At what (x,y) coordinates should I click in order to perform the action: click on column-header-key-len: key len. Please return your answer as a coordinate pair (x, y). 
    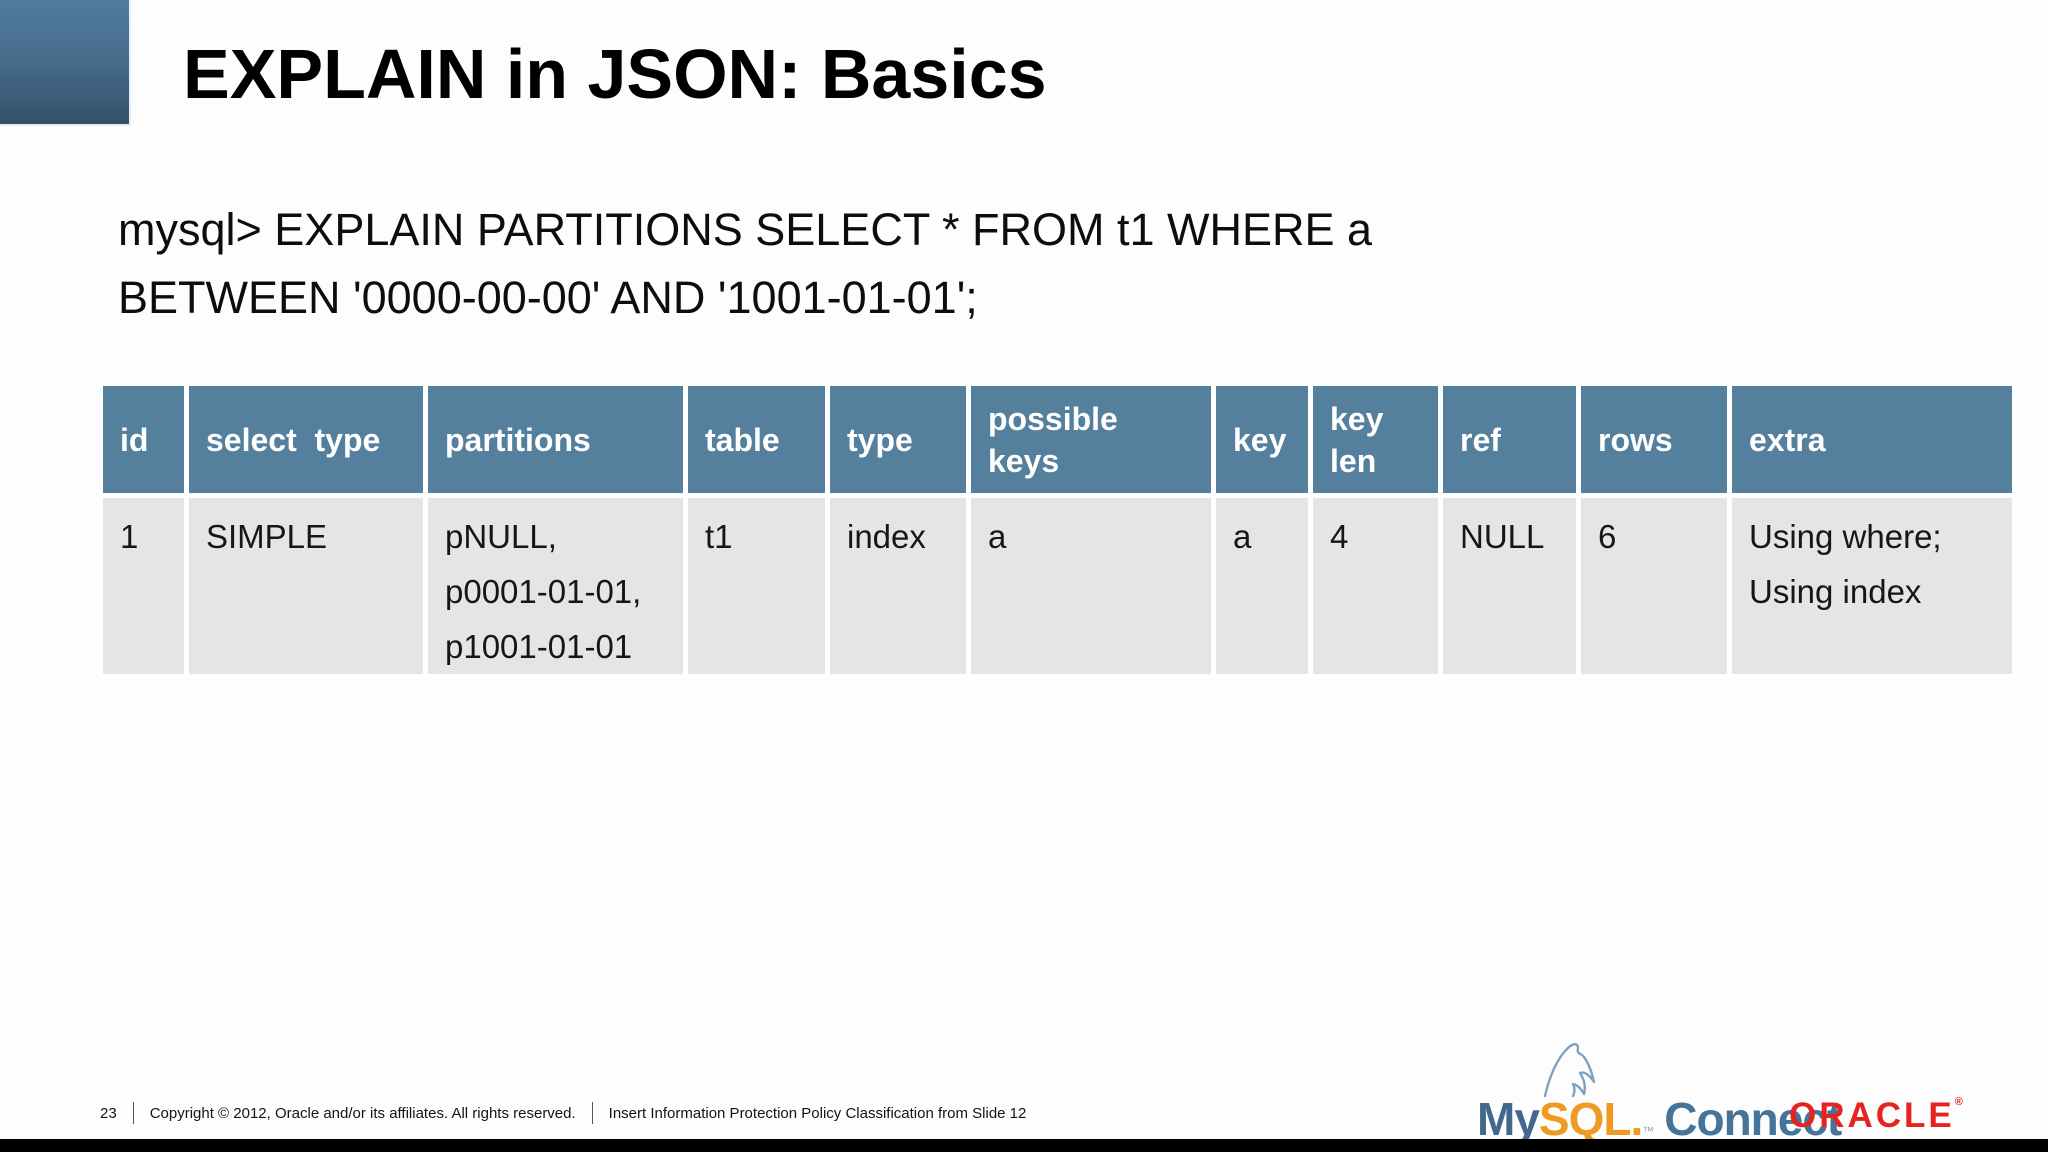
    Looking at the image, I should click on (1375, 439).